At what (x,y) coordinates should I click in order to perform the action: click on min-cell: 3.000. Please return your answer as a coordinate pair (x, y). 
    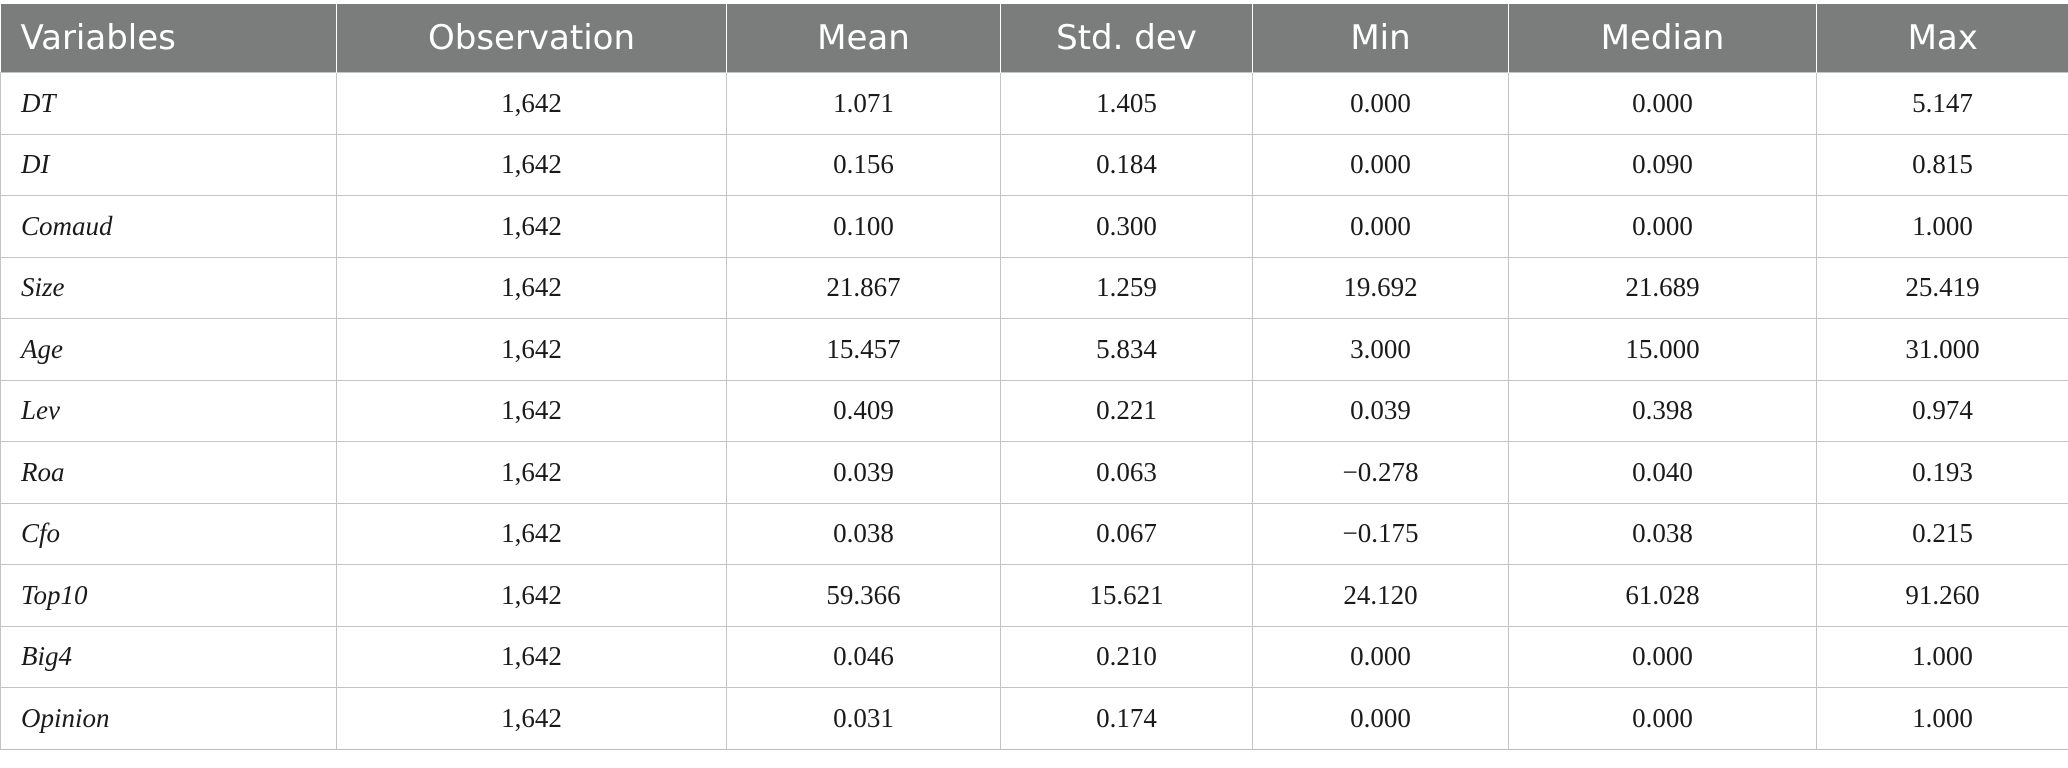
    Looking at the image, I should click on (1380, 349).